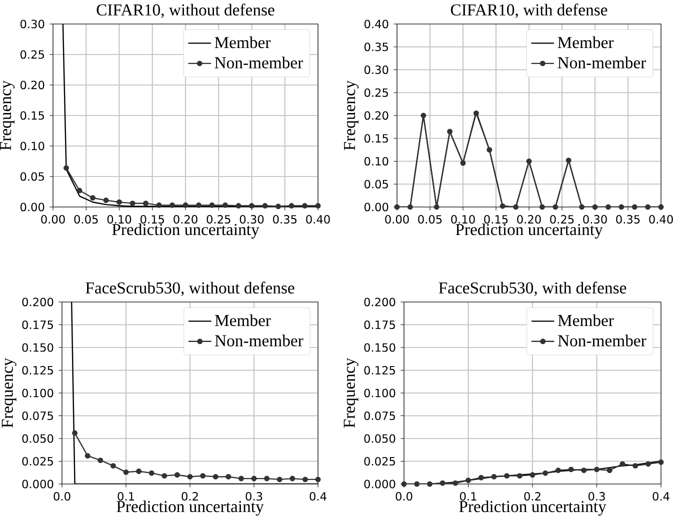  What do you see at coordinates (661, 496) in the screenshot?
I see `x-tick-label: 0.4` at bounding box center [661, 496].